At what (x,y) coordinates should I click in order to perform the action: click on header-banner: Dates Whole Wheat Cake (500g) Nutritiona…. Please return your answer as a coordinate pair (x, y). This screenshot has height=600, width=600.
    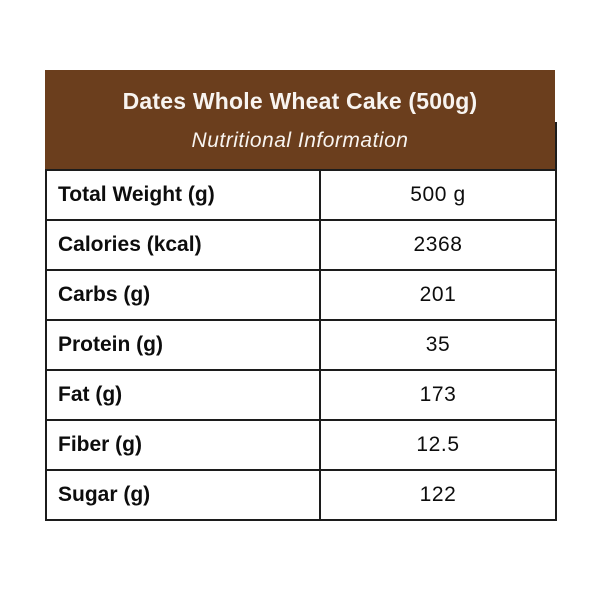
    Looking at the image, I should click on (300, 119).